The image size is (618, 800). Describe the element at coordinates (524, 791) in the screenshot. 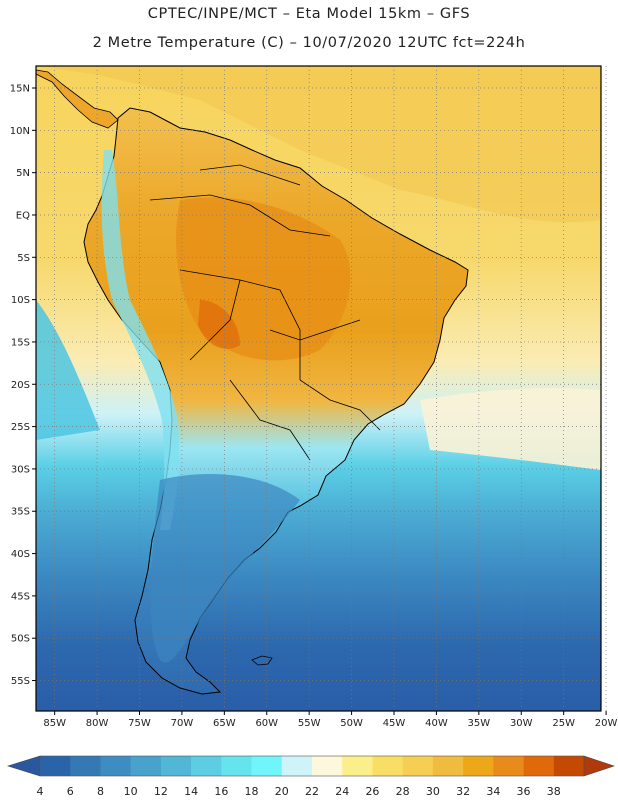

I see `colorbar-label: 36` at that location.